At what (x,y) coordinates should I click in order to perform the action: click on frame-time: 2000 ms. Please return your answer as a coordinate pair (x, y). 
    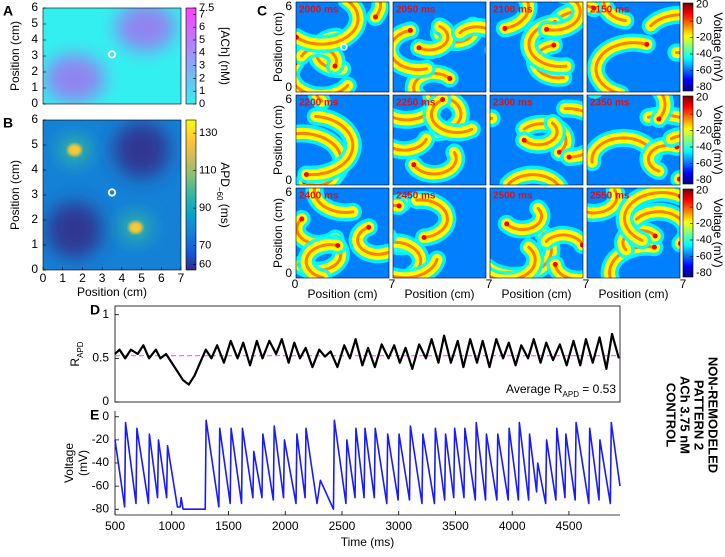
    Looking at the image, I should click on (319, 10).